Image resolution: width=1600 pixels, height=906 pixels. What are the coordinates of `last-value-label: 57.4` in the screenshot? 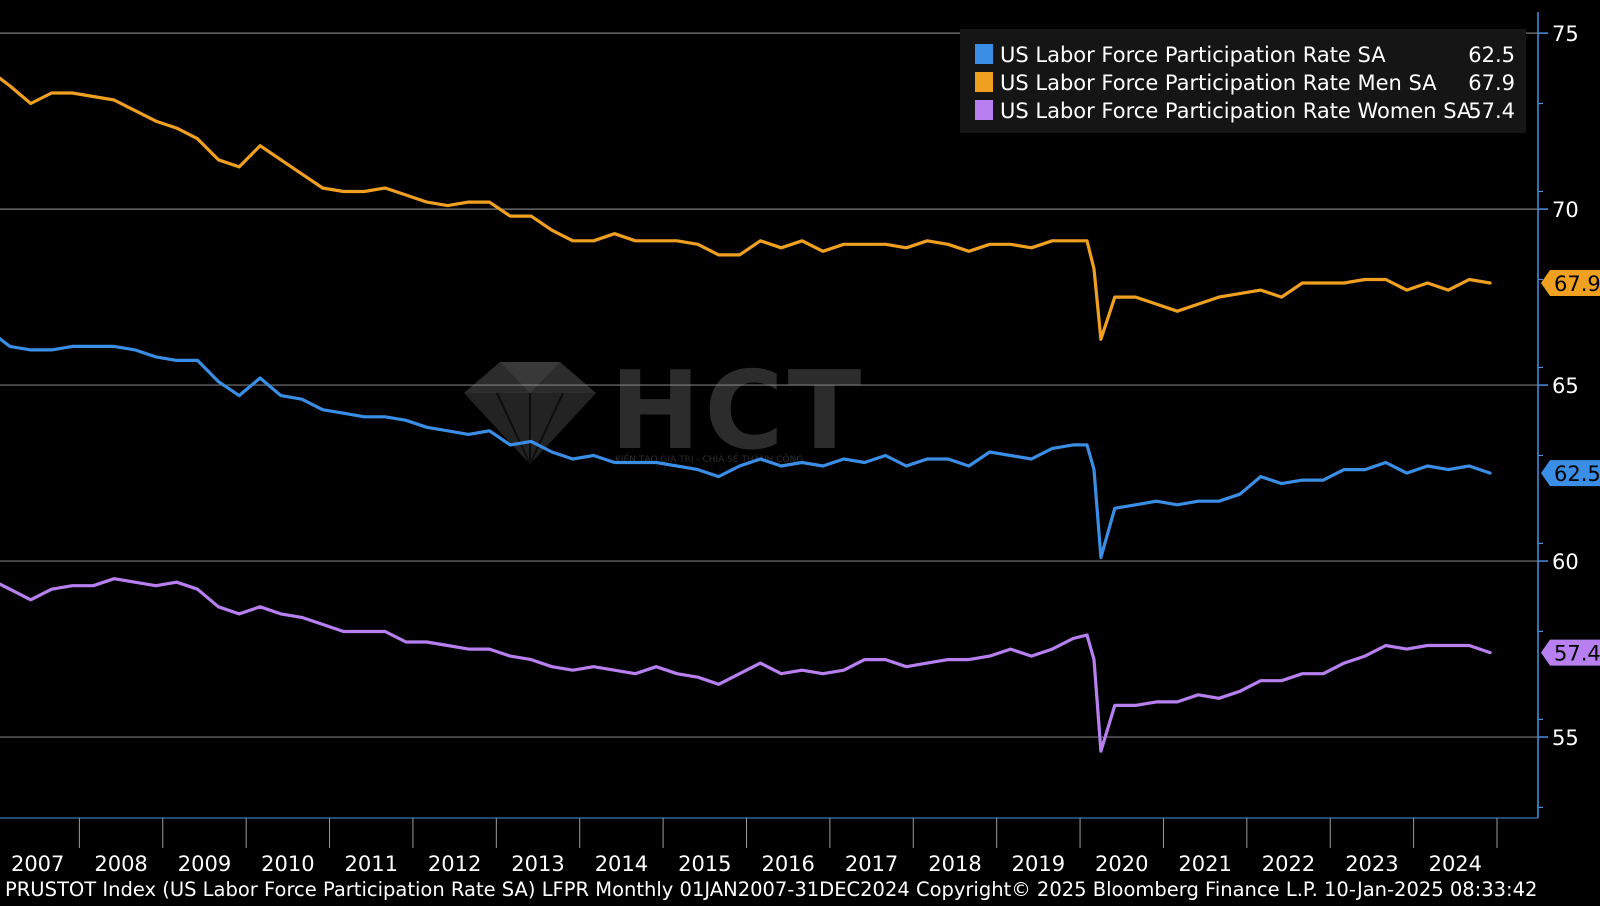 It's located at (1577, 654).